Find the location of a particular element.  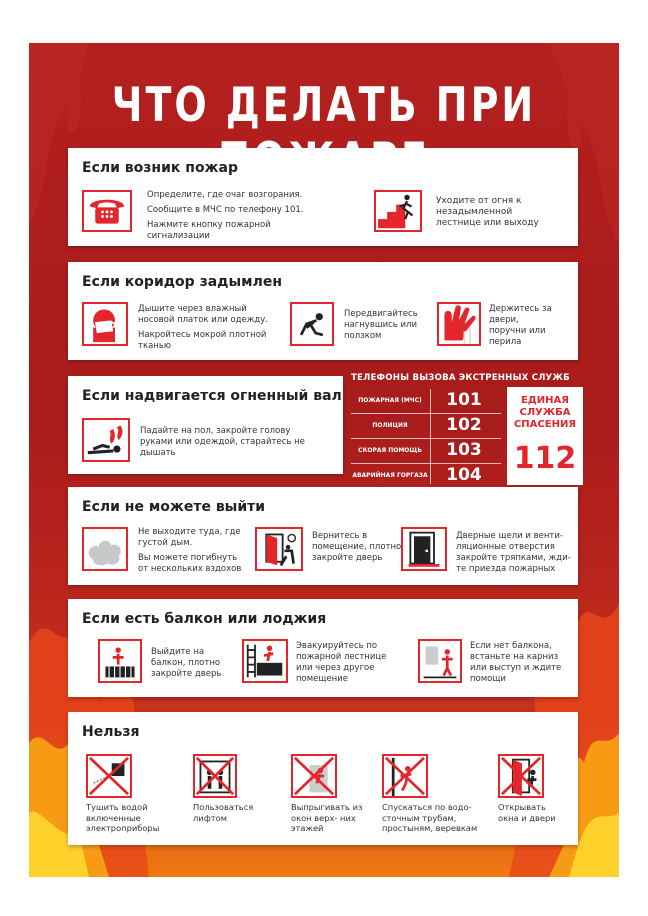

section-heading: Если коридор задымлен is located at coordinates (182, 282).